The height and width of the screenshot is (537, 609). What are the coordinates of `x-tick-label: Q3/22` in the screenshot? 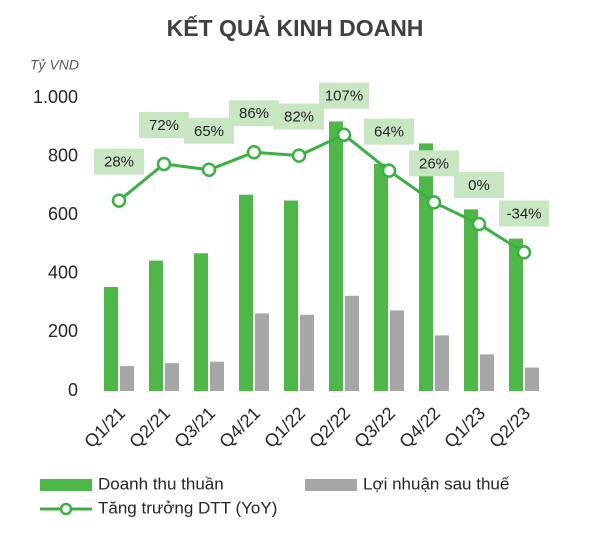 It's located at (374, 427).